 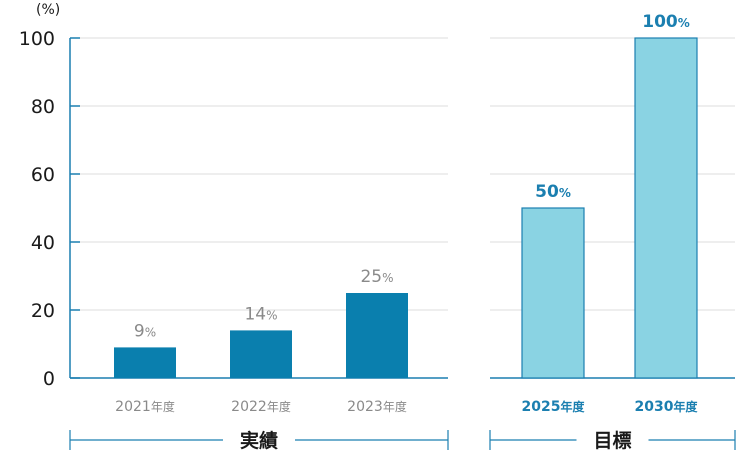 I want to click on category-label: 2023年度, so click(x=377, y=407).